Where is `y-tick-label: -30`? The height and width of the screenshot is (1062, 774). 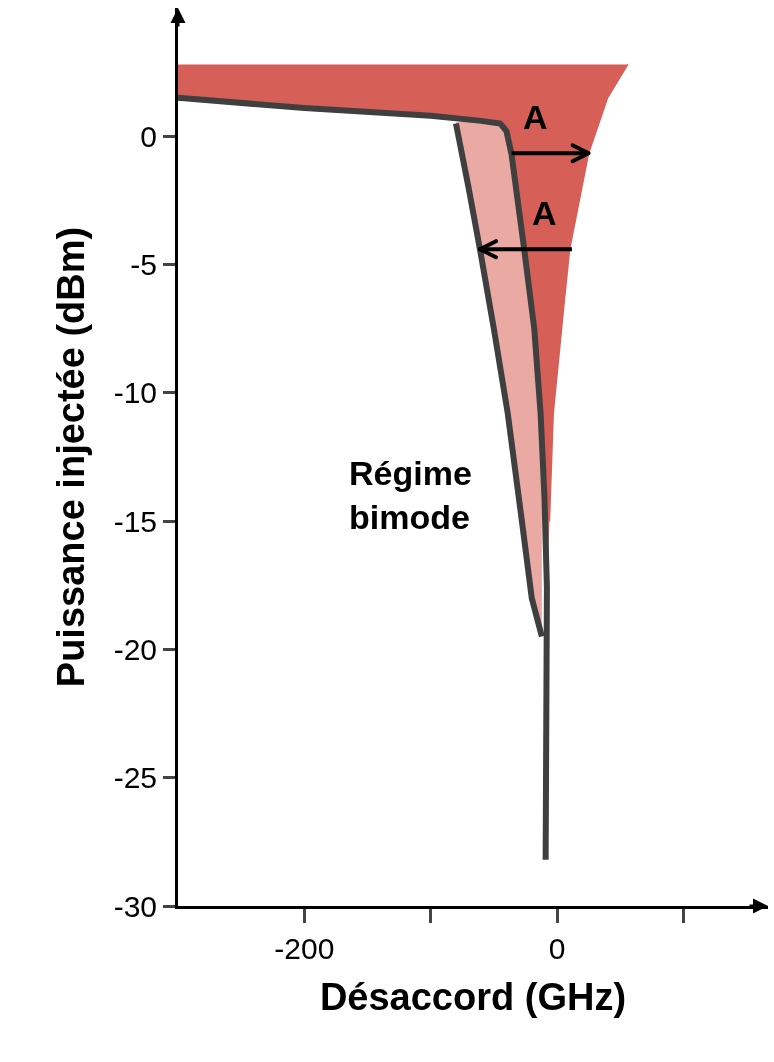
y-tick-label: -30 is located at coordinates (135, 906).